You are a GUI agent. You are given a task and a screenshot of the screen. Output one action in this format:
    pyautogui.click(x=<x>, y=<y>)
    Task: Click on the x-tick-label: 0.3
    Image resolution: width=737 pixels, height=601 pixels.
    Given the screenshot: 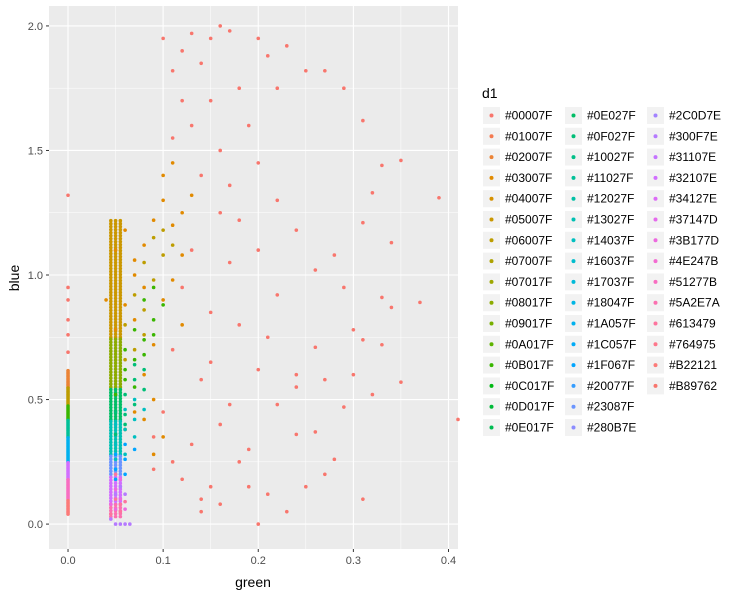 What is the action you would take?
    pyautogui.click(x=353, y=561)
    